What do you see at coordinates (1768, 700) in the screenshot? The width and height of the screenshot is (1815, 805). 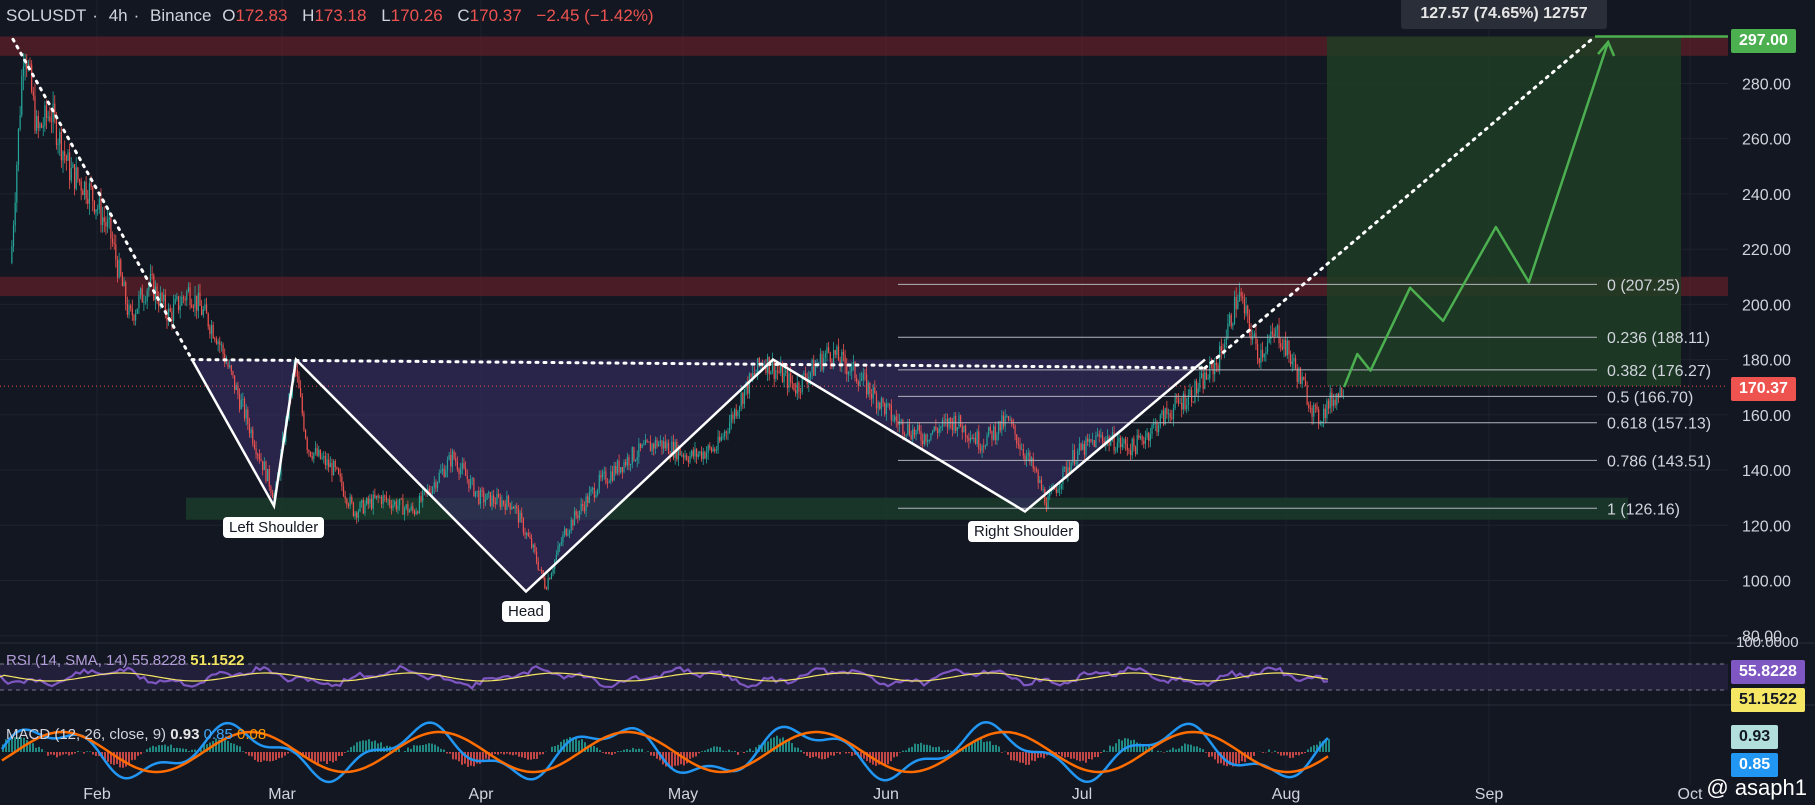 I see `rsi-sma-tag: 51.1522` at bounding box center [1768, 700].